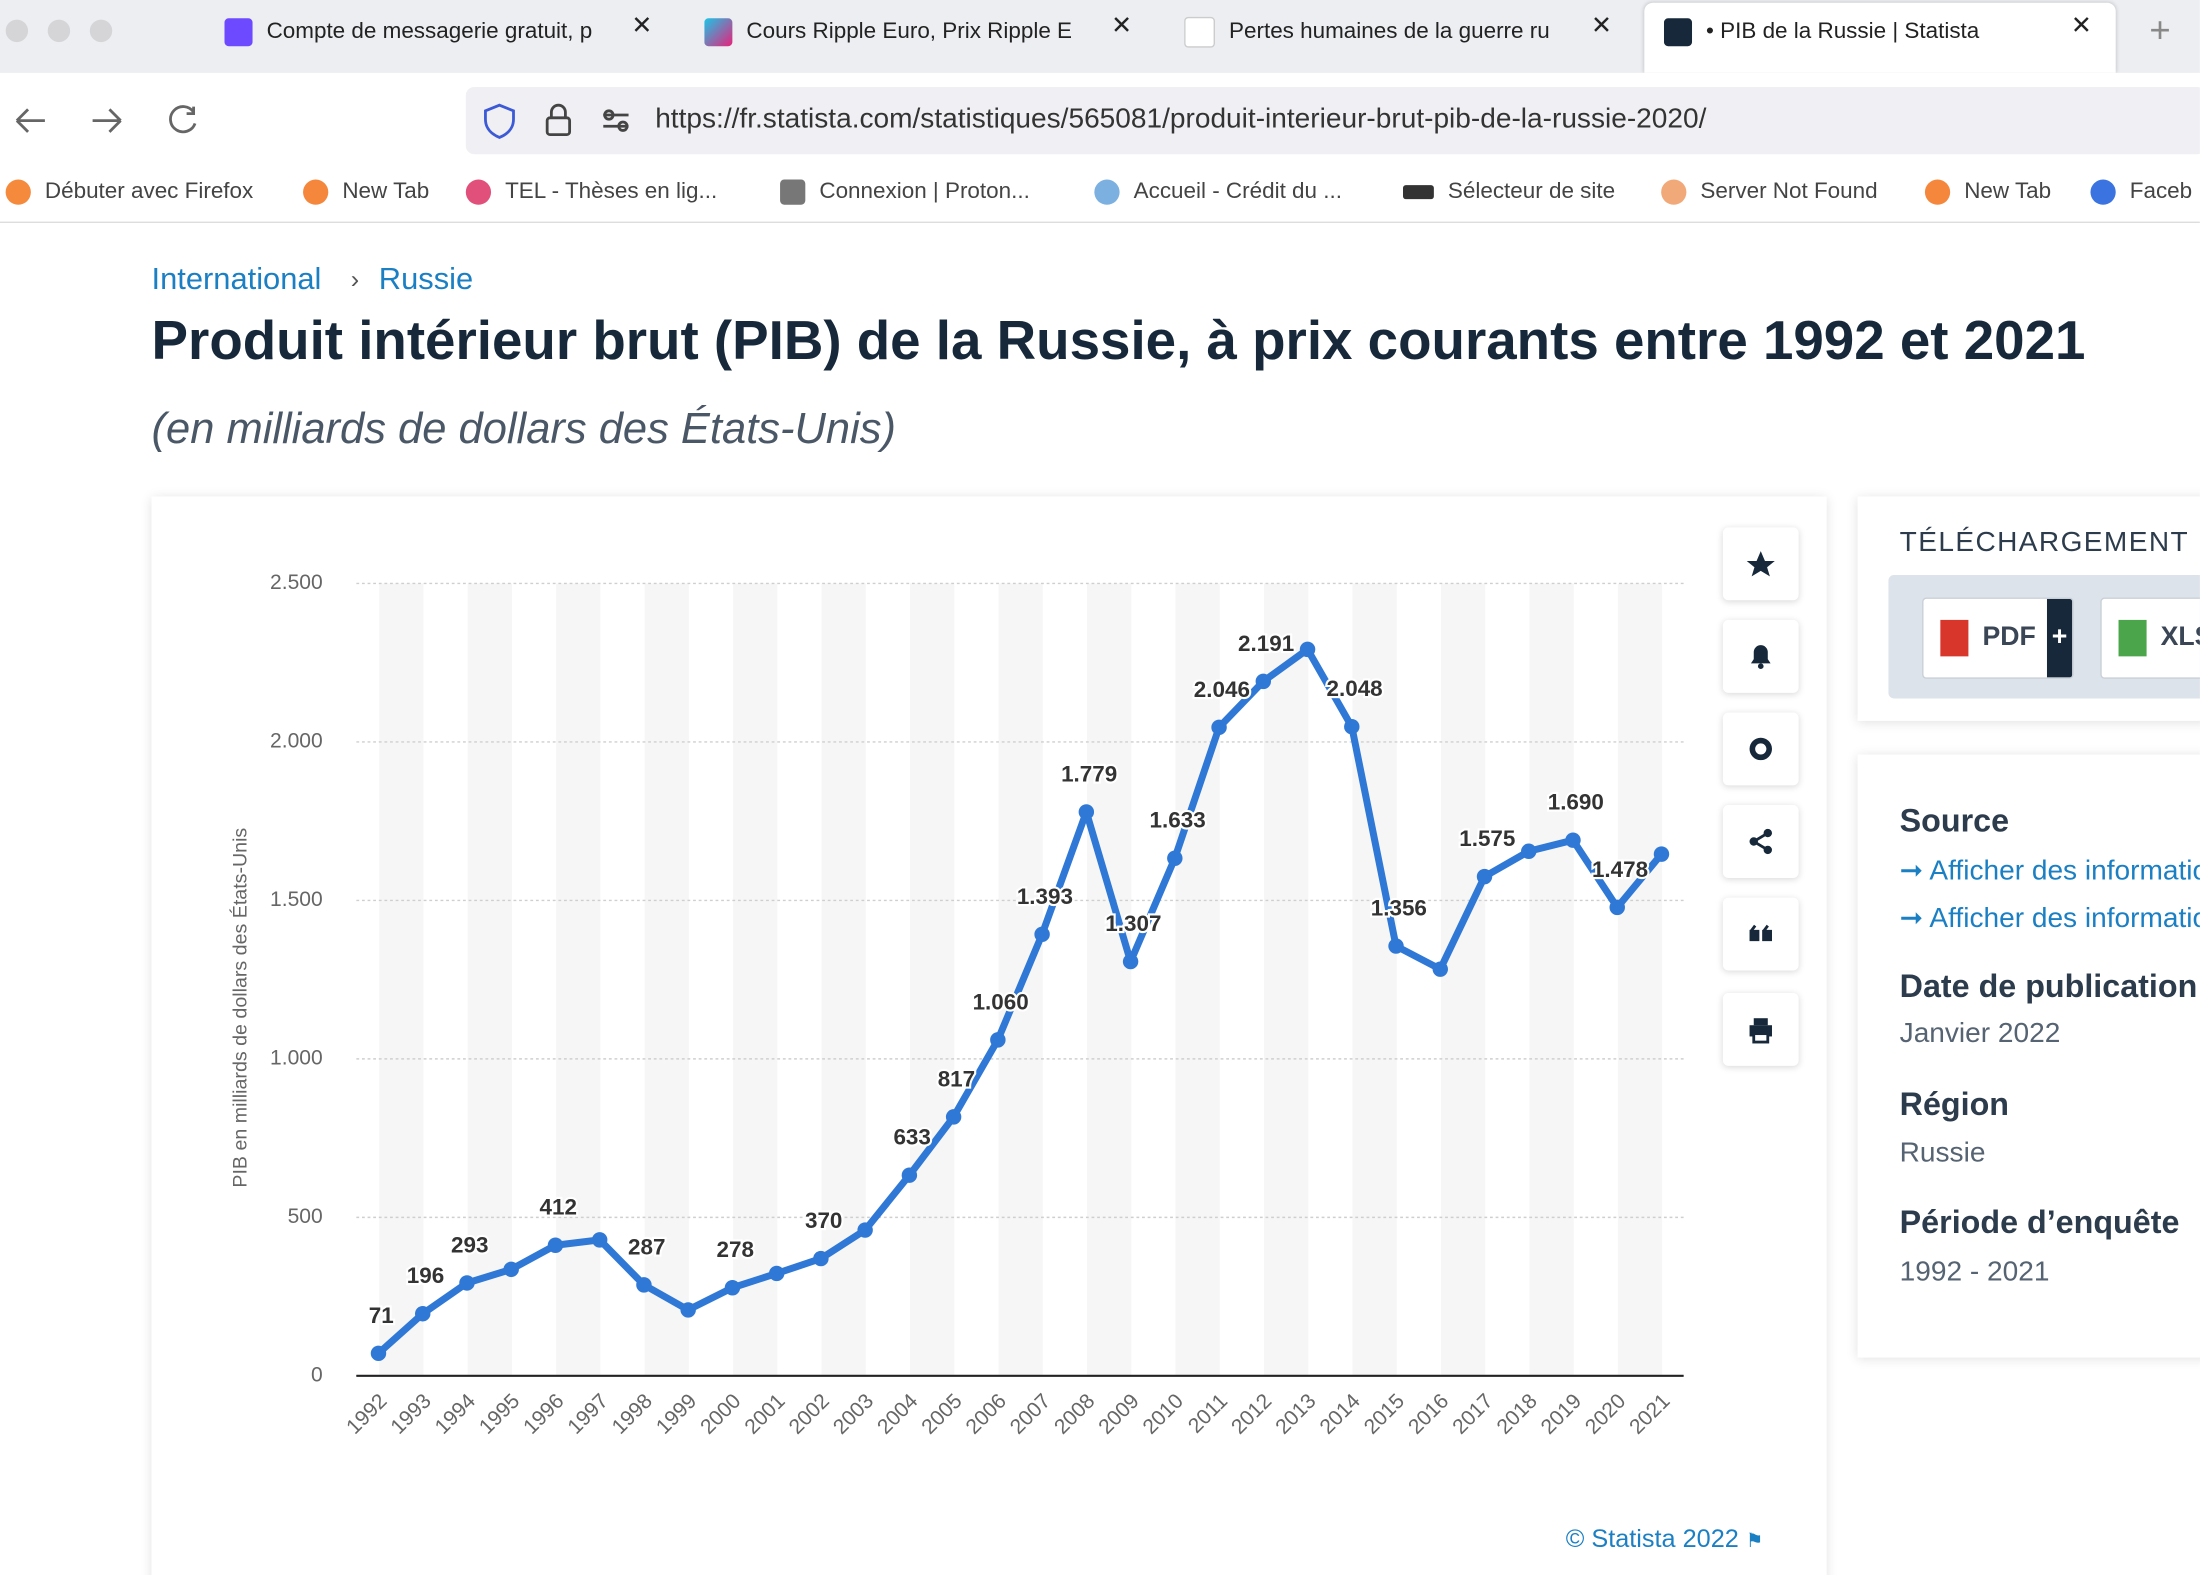  I want to click on url-box, so click(1332, 120).